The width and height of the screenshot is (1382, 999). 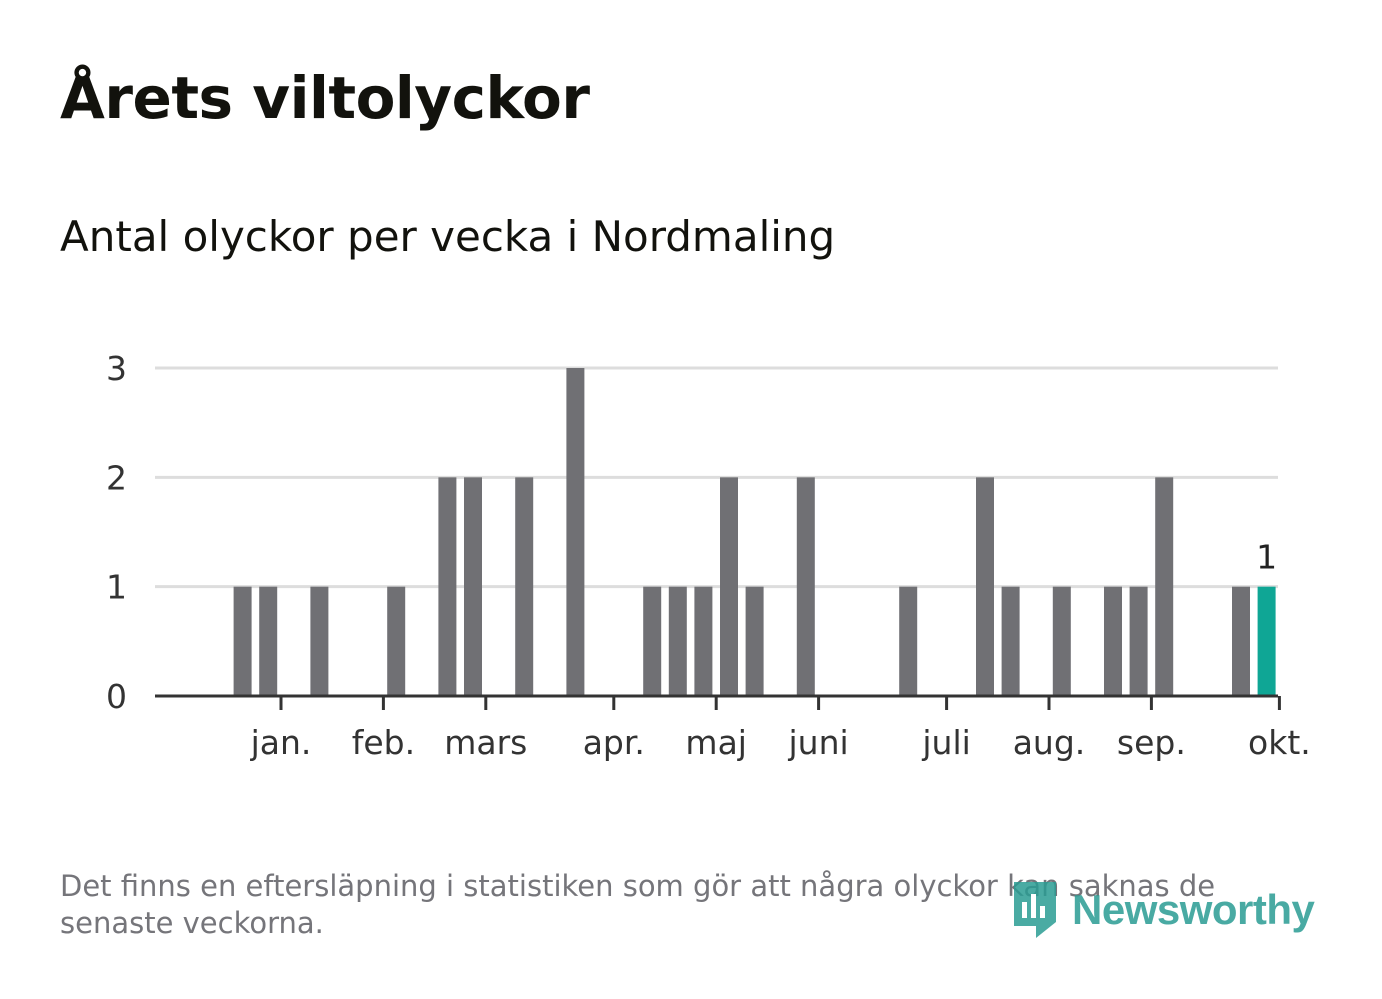 What do you see at coordinates (116, 532) in the screenshot?
I see `y-axis: 0 1 2 3` at bounding box center [116, 532].